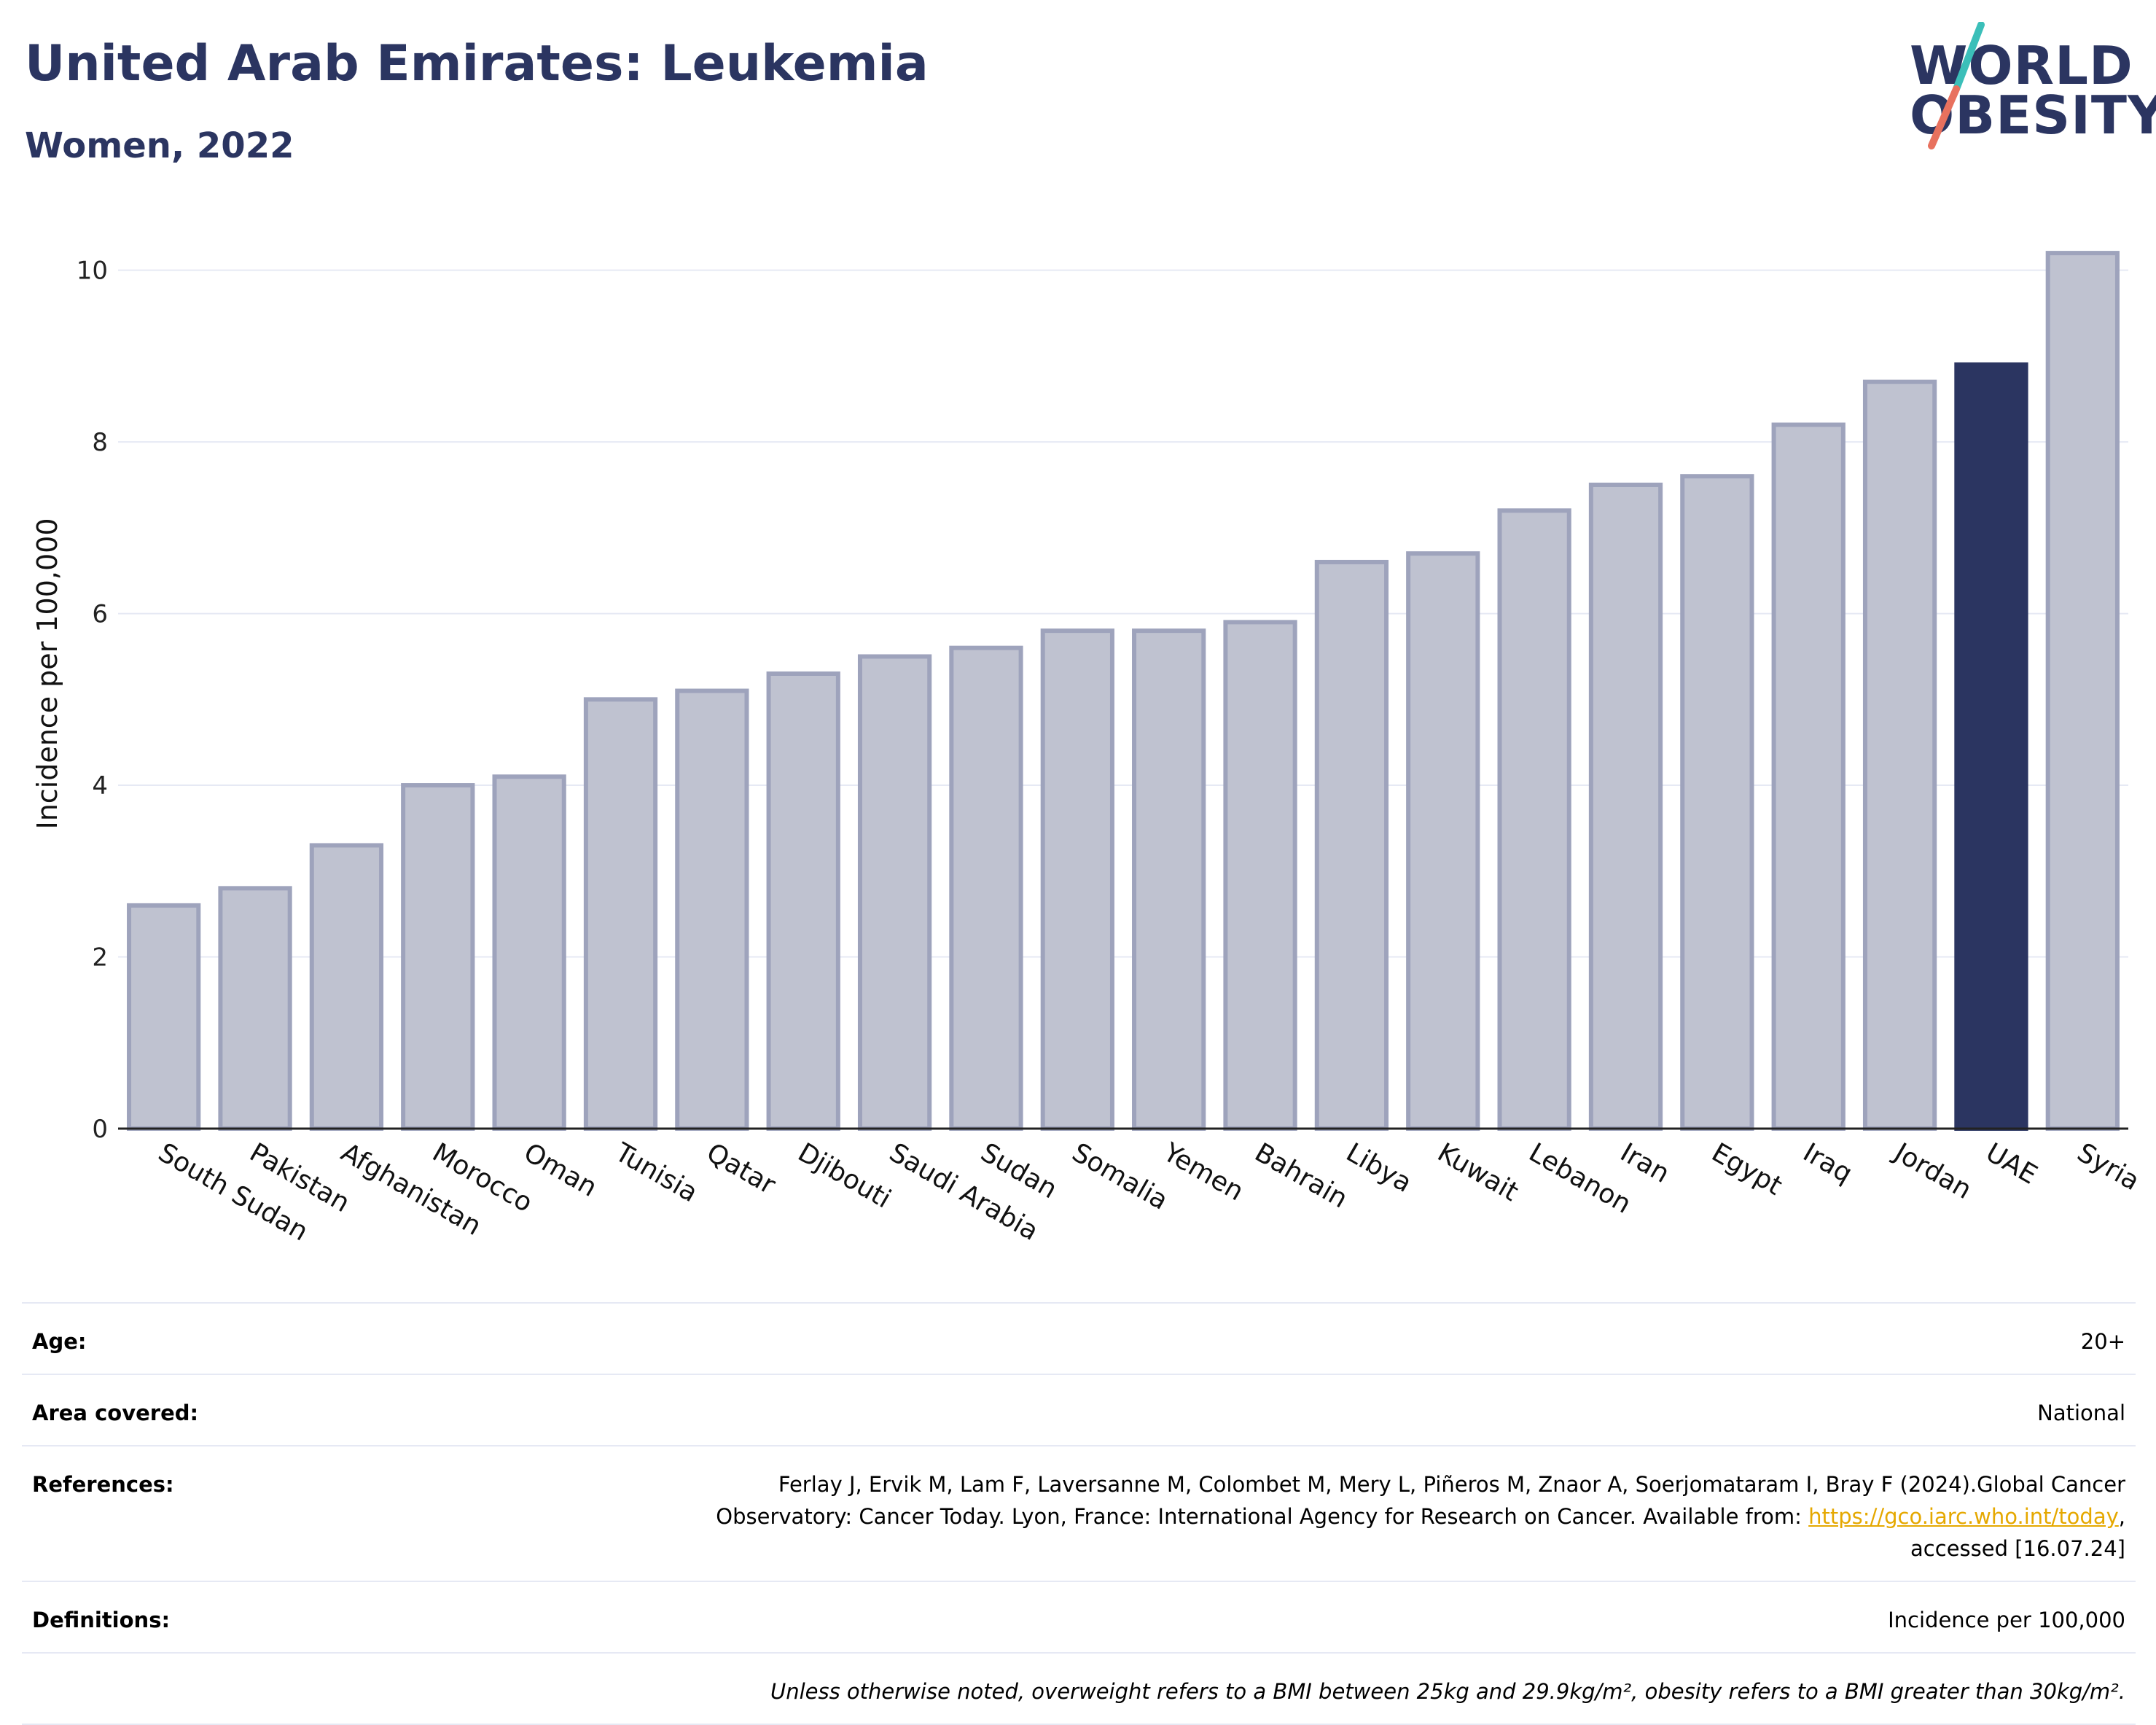  What do you see at coordinates (620, 914) in the screenshot?
I see `bar-tunisia` at bounding box center [620, 914].